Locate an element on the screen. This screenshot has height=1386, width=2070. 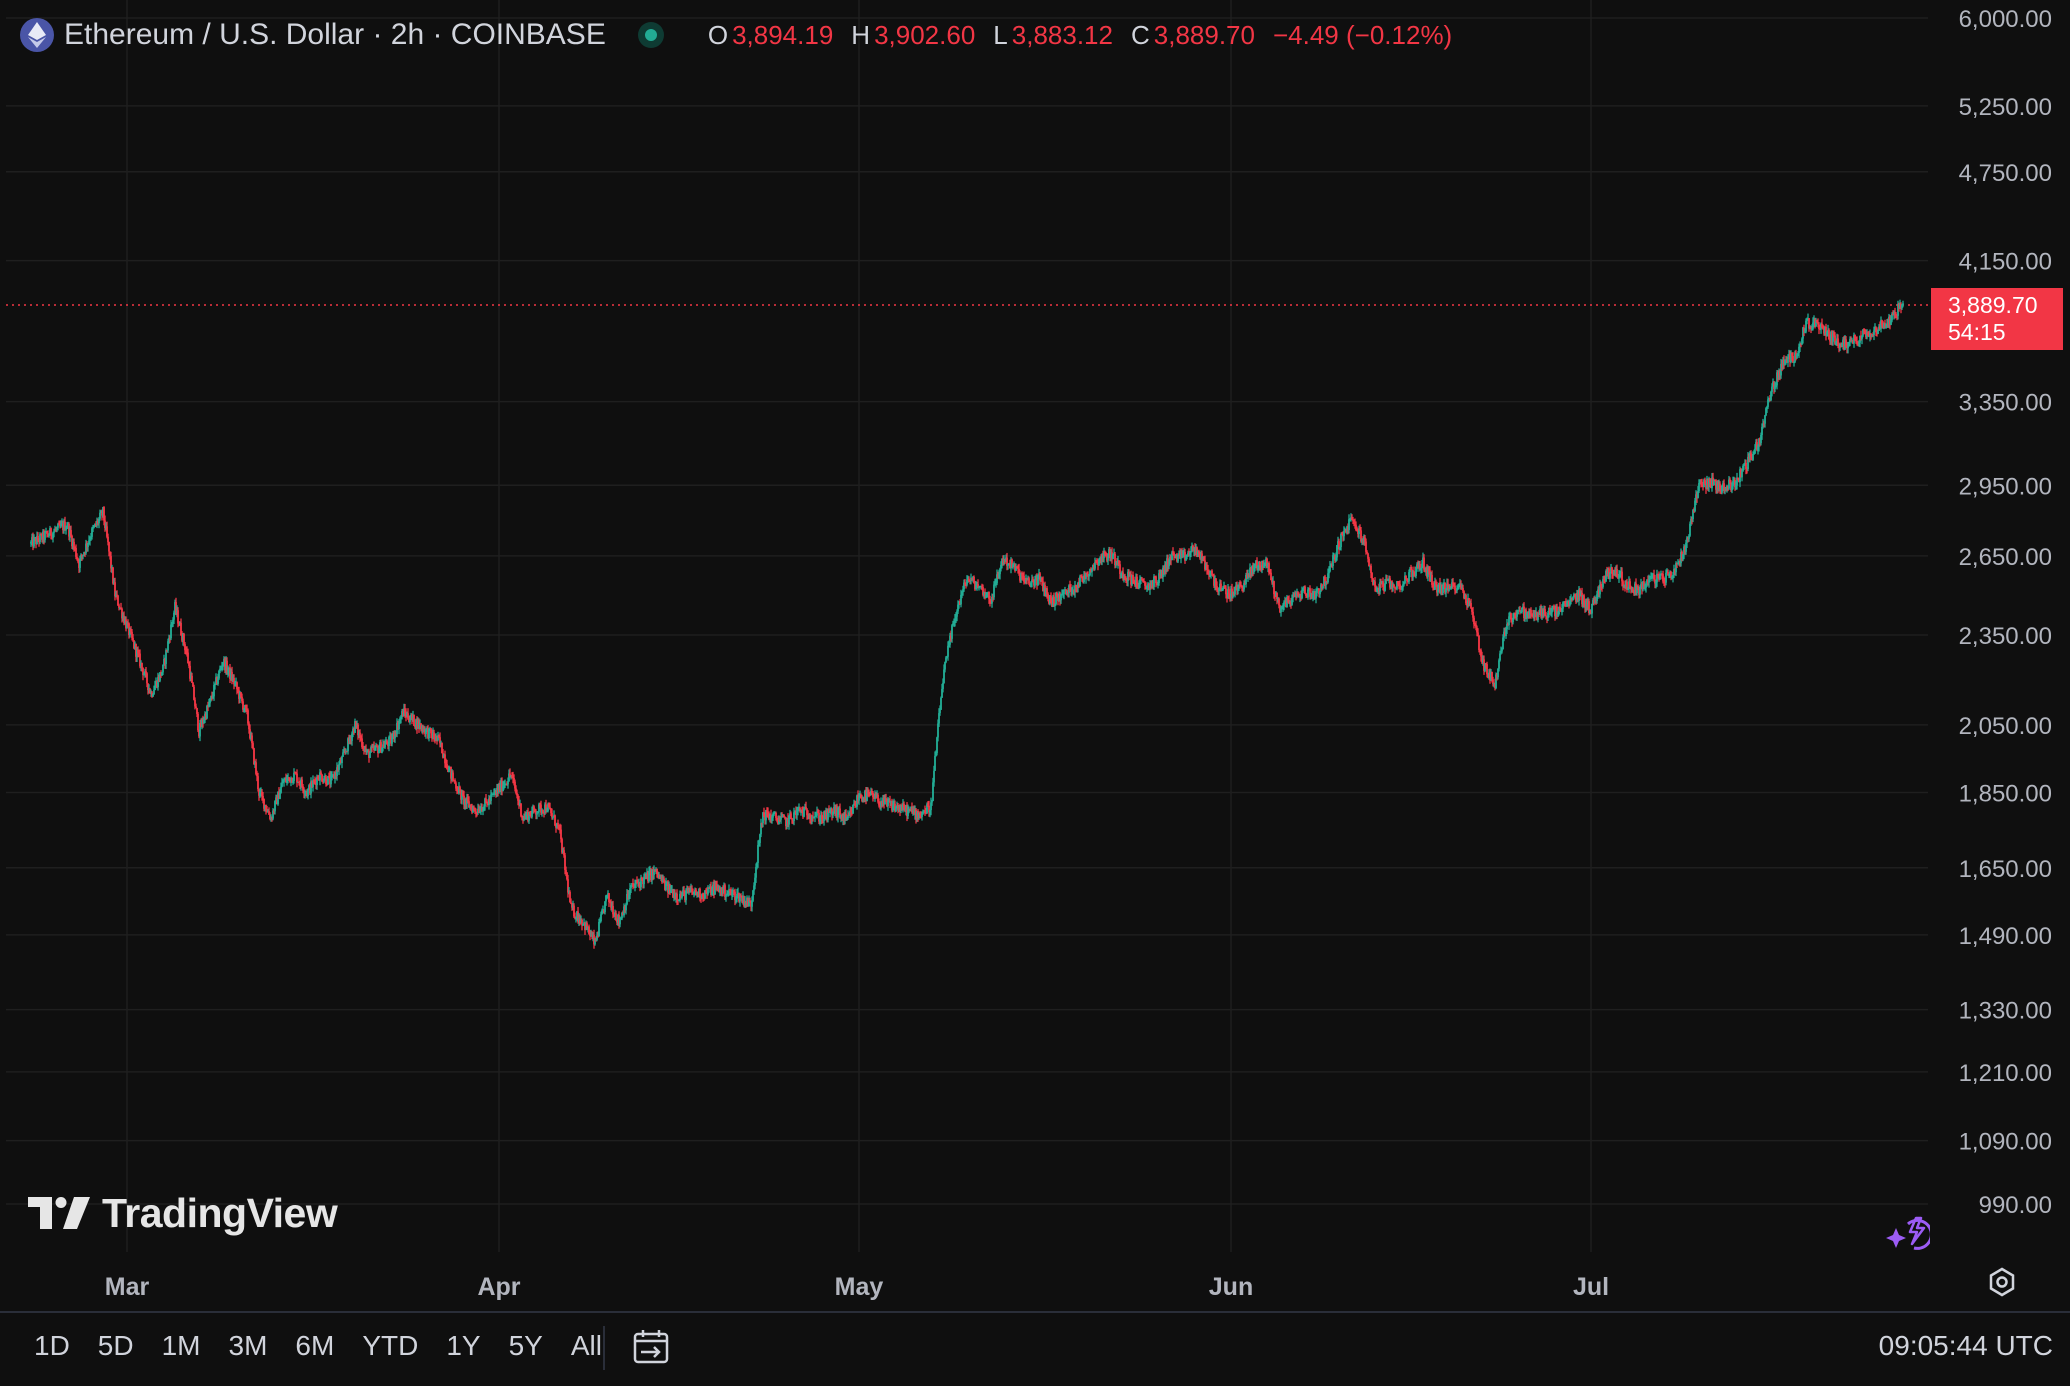
range-5d-button: 5D is located at coordinates (115, 1345).